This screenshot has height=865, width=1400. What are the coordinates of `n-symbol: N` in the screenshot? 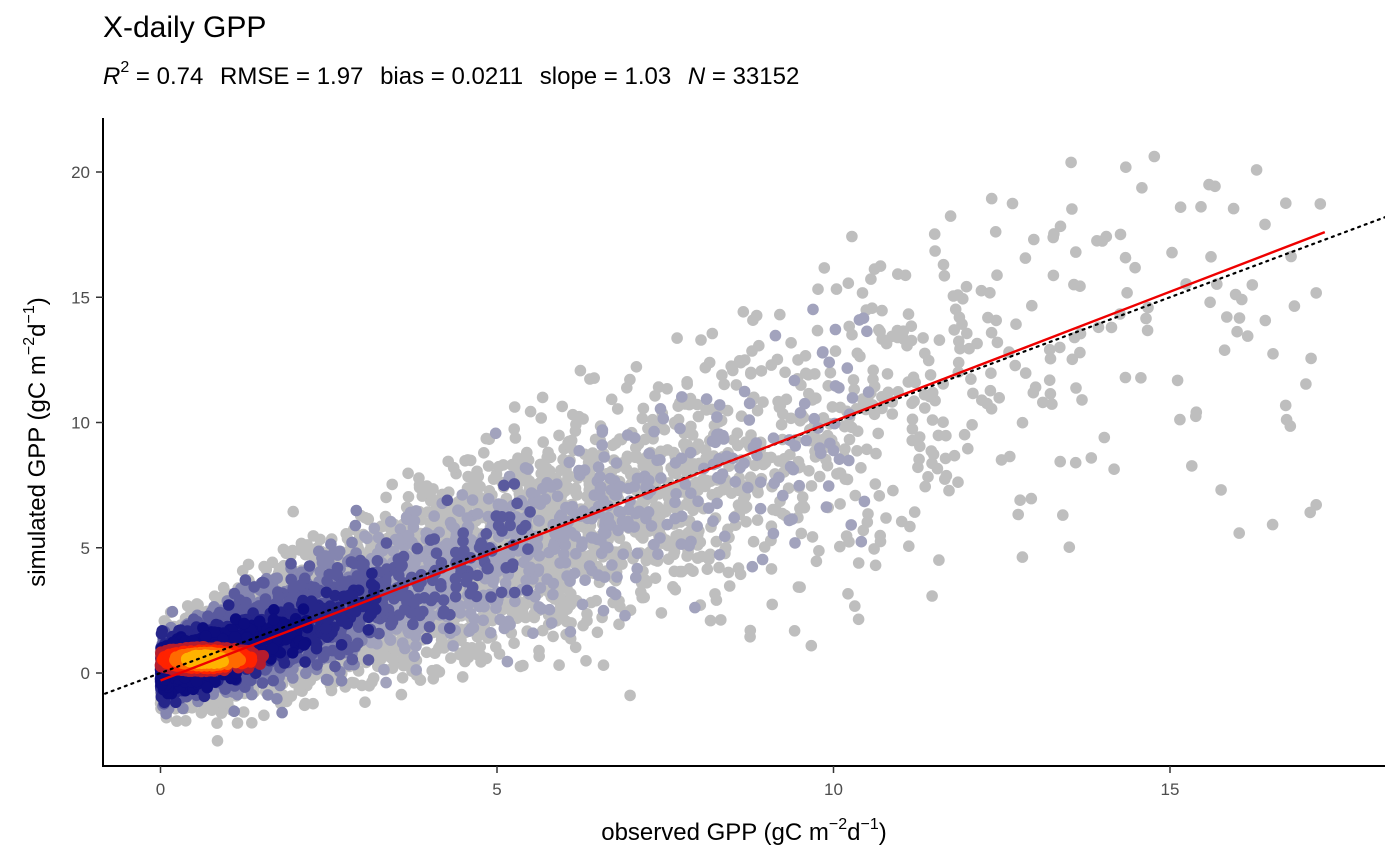 It's located at (696, 76).